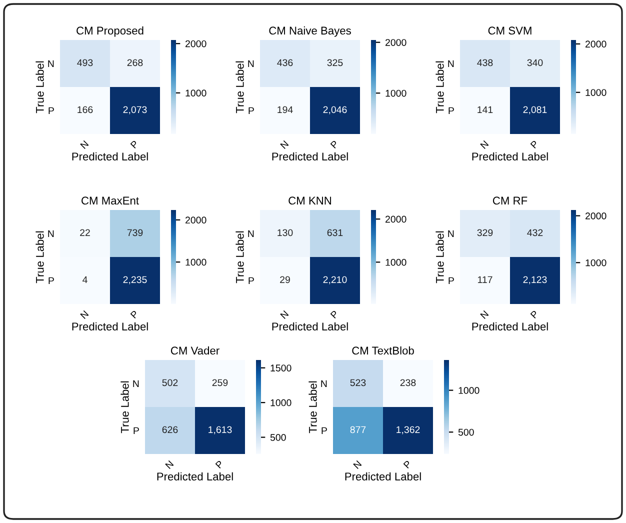 The height and width of the screenshot is (523, 626). Describe the element at coordinates (170, 430) in the screenshot. I see `data-label: 626` at that location.